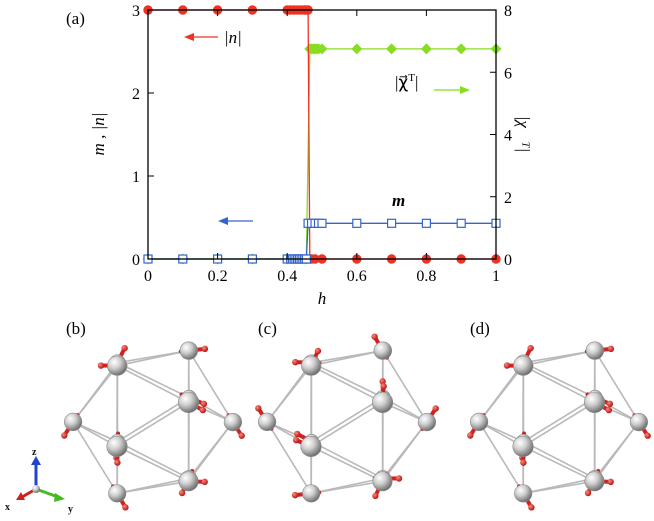  I want to click on y-left-tick-label-1: 1, so click(136, 177).